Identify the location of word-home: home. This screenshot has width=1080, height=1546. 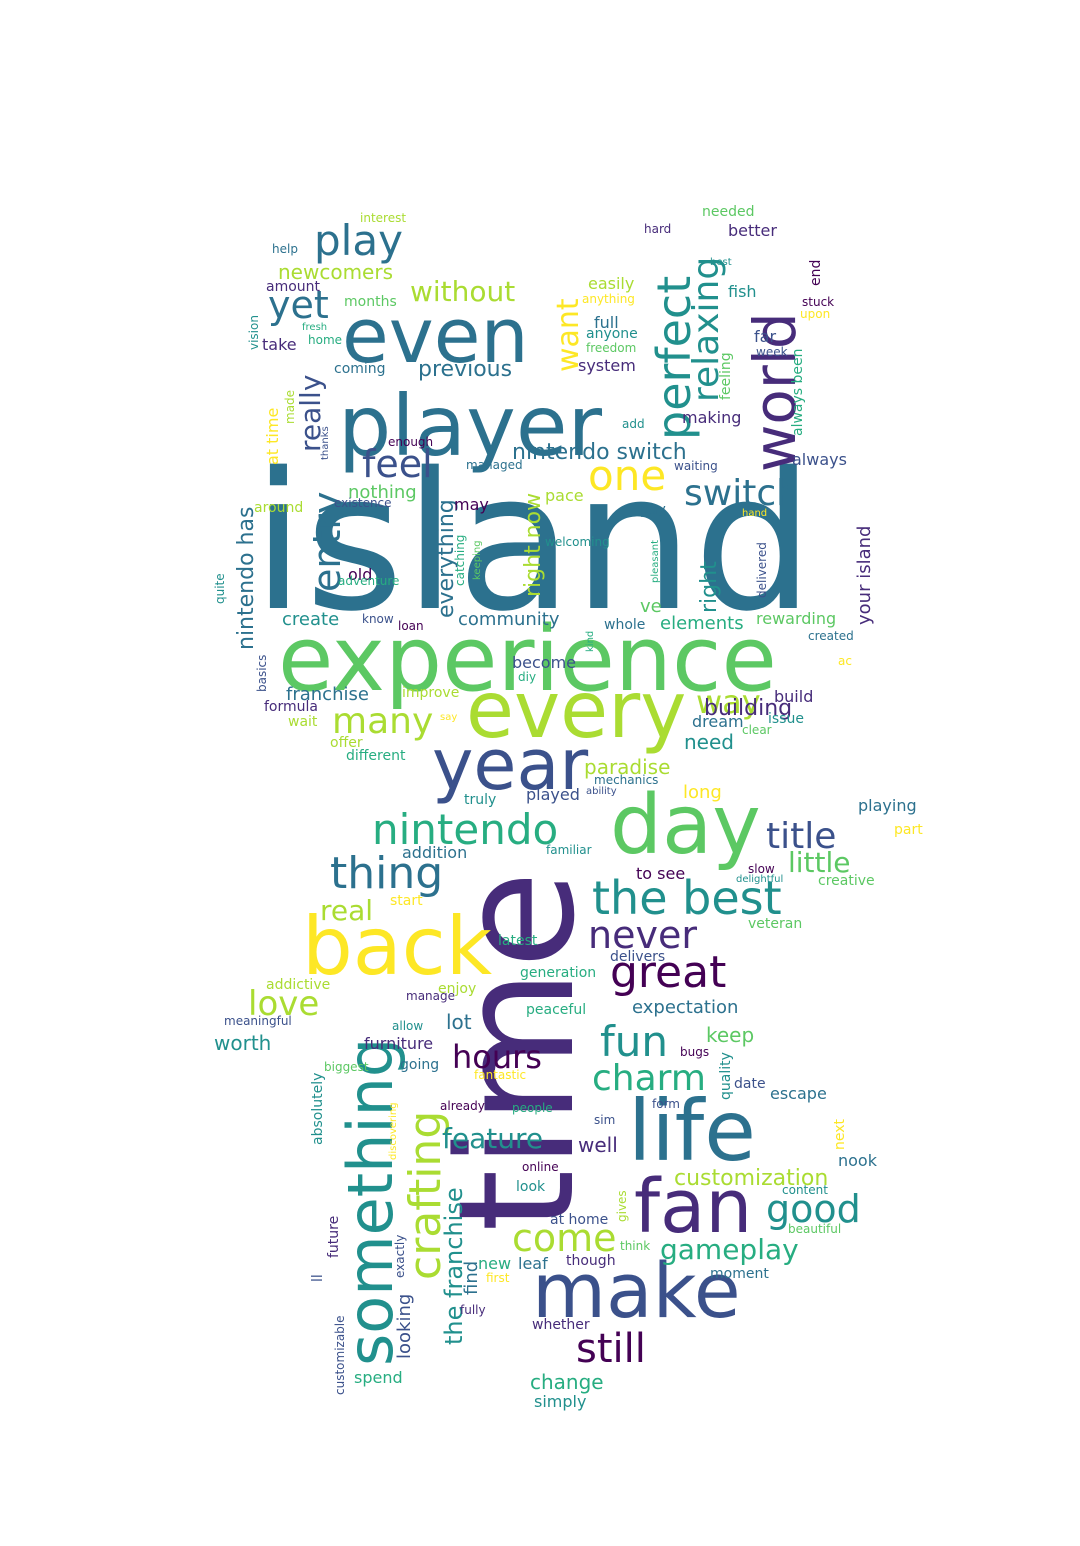
(325, 340).